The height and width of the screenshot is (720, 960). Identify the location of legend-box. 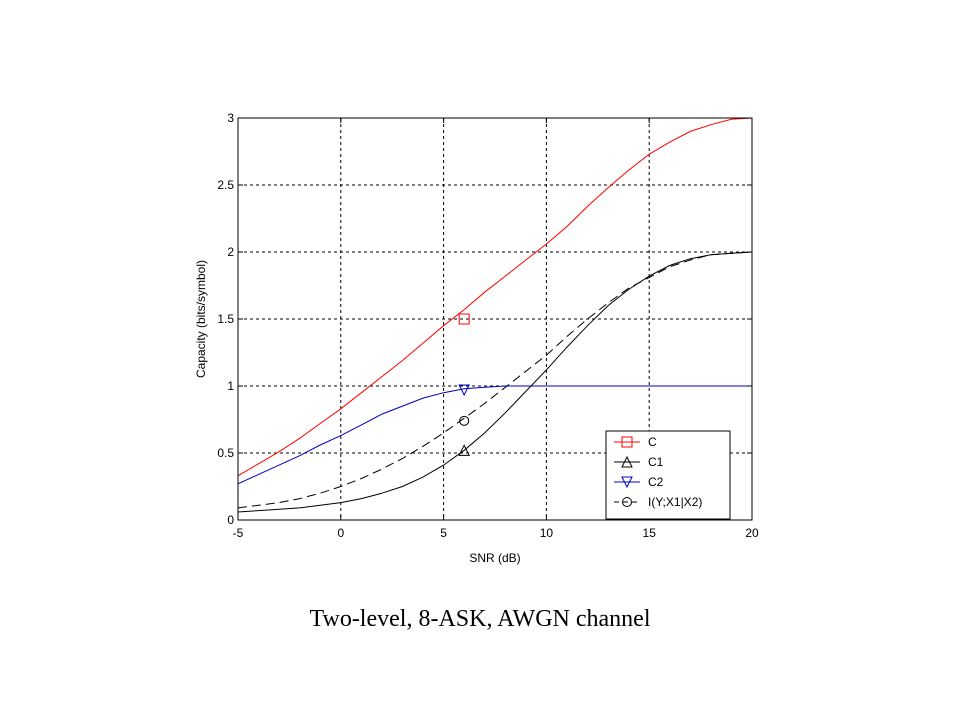
(668, 475).